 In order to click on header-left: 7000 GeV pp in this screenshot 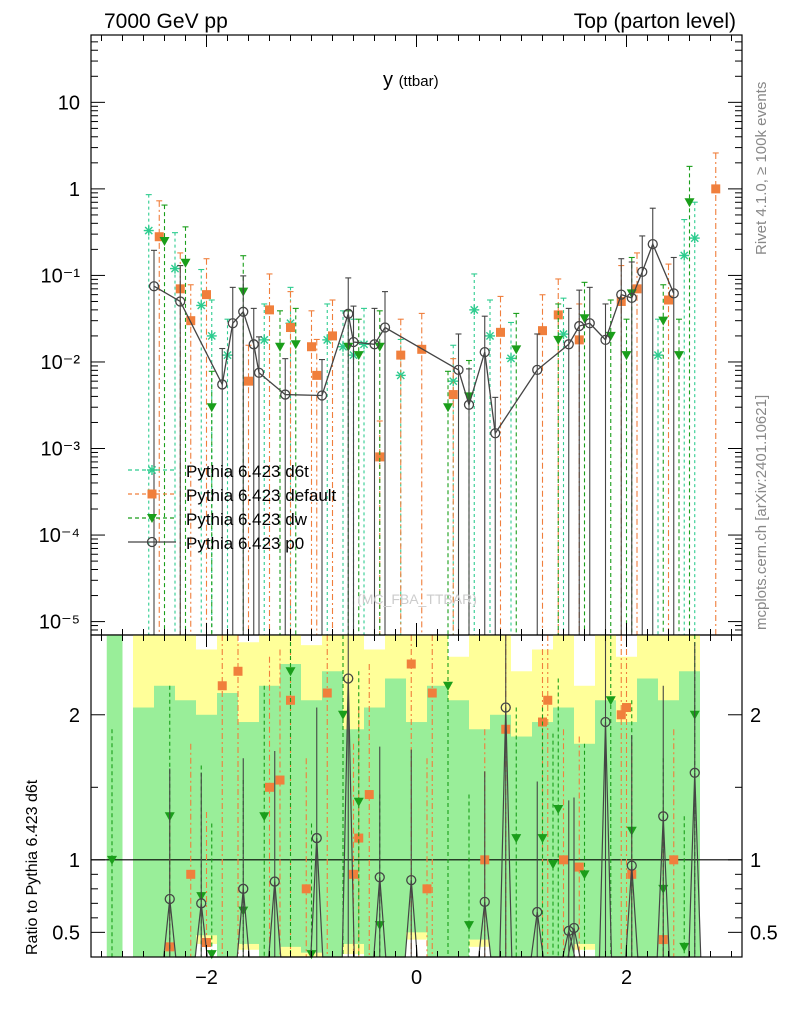, I will do `click(166, 21)`.